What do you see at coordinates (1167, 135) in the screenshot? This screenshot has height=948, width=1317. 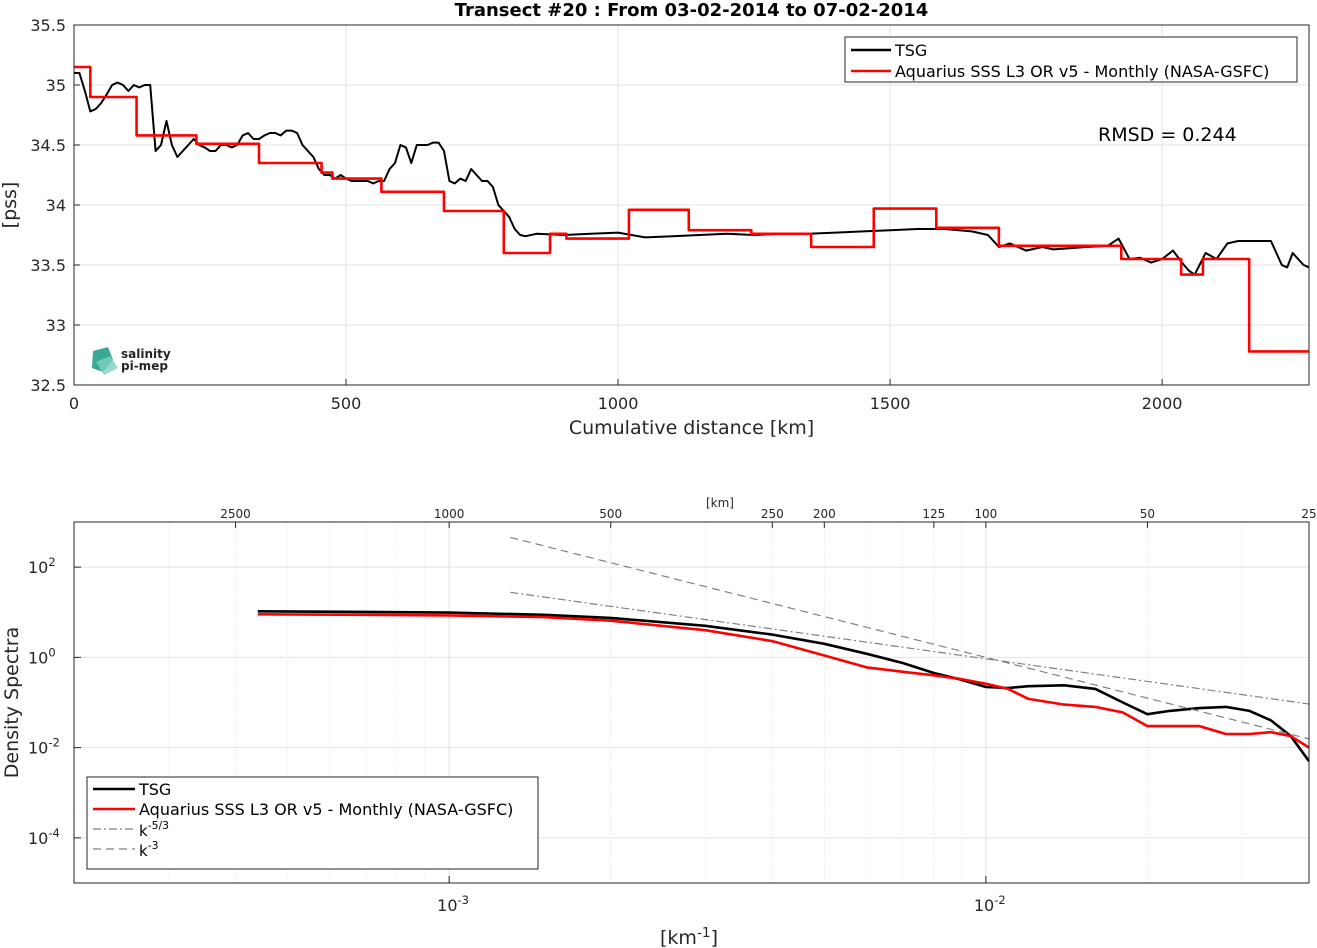 I see `rmsd-annotation: RMSD = 0.244` at bounding box center [1167, 135].